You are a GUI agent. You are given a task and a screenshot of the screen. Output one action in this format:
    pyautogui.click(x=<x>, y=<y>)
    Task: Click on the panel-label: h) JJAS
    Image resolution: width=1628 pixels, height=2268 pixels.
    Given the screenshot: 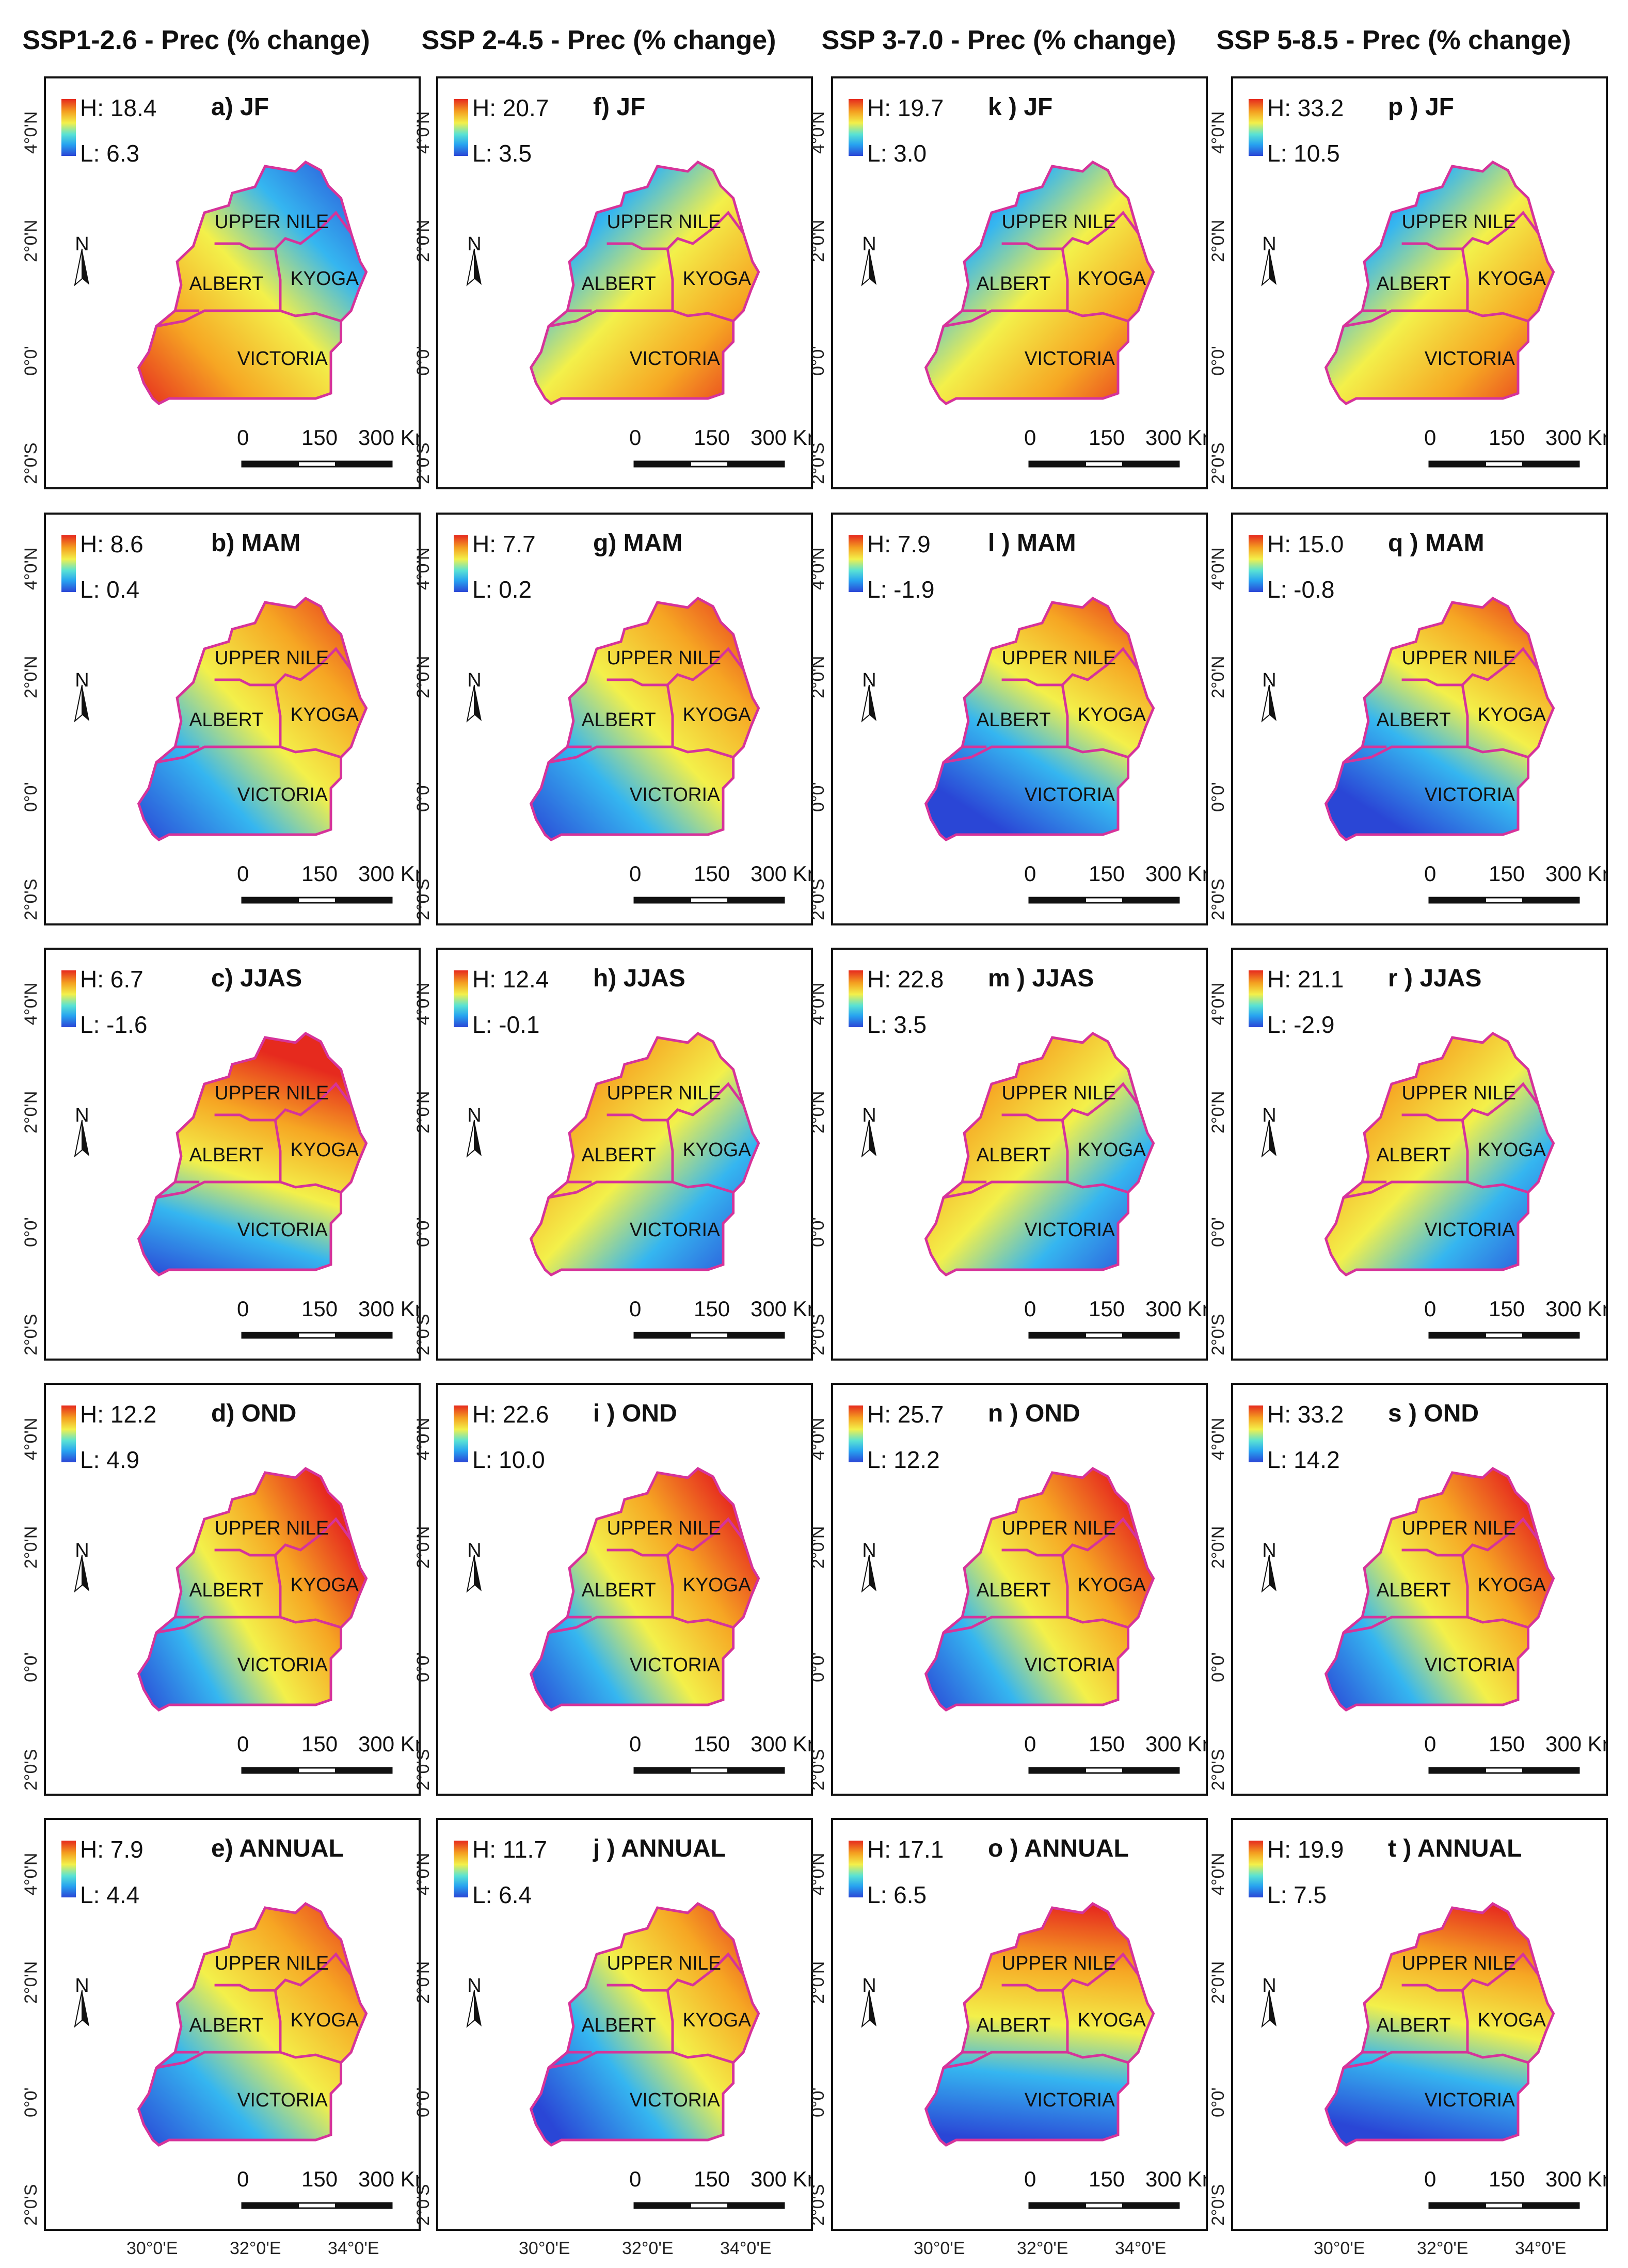 What is the action you would take?
    pyautogui.click(x=639, y=978)
    